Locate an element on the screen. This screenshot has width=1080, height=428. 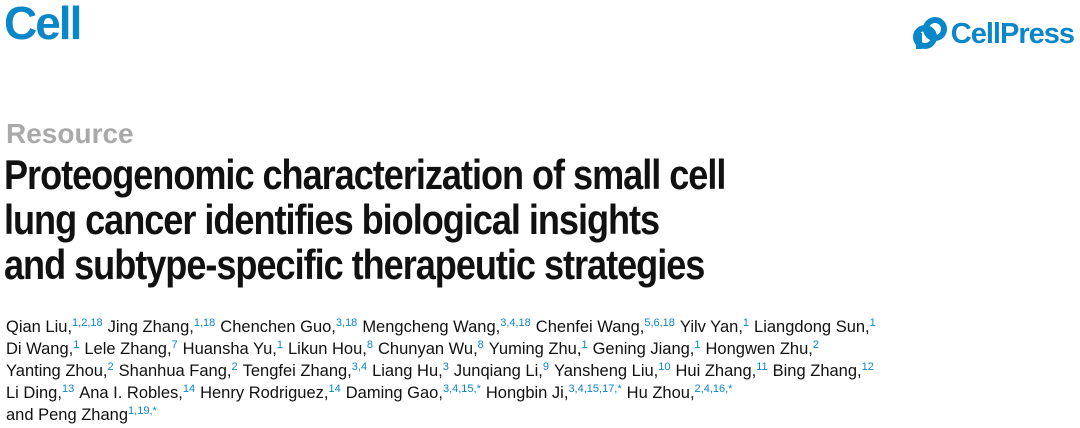
author-name: Ana I. Robles, is located at coordinates (131, 393).